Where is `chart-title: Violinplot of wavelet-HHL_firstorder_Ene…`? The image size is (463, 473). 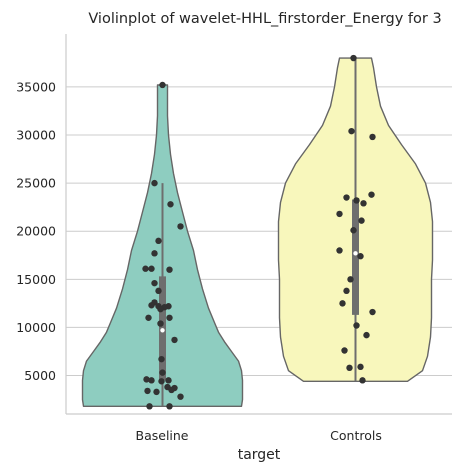 chart-title: Violinplot of wavelet-HHL_firstorder_Ene… is located at coordinates (264, 19).